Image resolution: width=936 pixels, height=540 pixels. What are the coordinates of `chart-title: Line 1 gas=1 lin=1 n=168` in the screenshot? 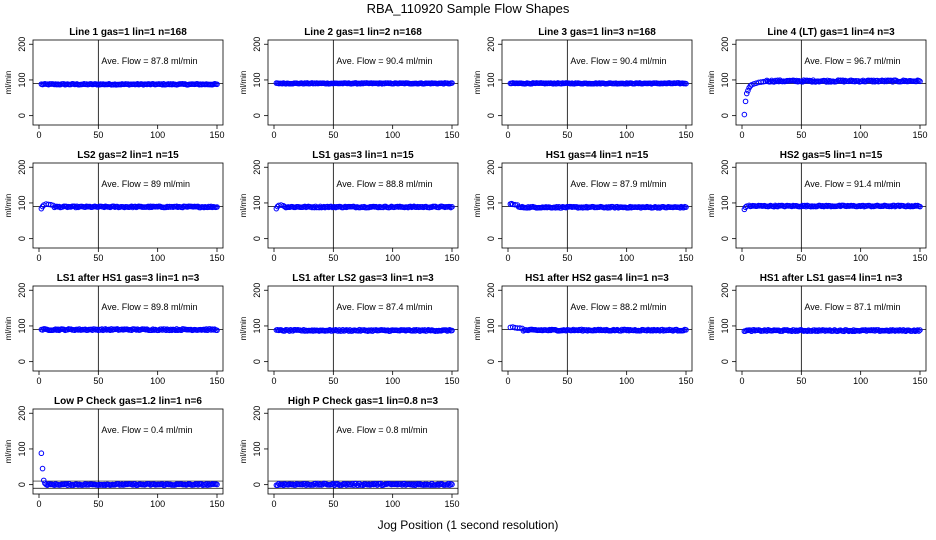 It's located at (128, 32).